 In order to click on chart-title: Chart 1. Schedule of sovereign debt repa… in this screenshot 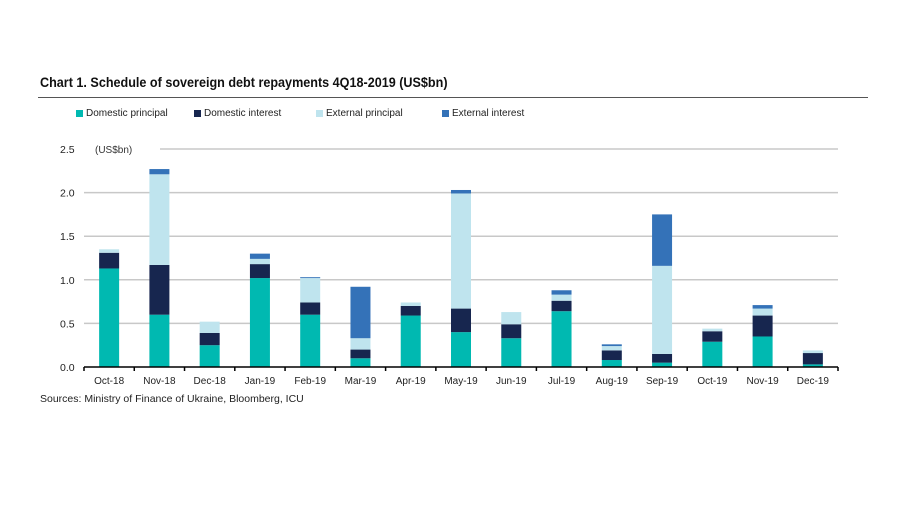, I will do `click(244, 82)`.